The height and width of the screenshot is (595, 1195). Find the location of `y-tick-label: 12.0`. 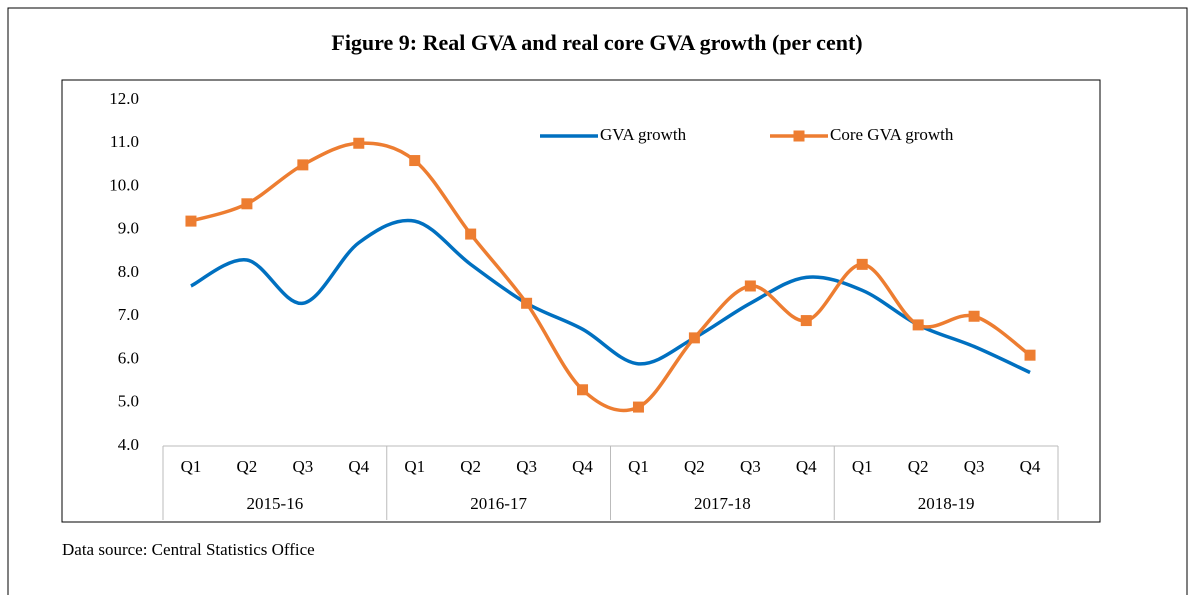

y-tick-label: 12.0 is located at coordinates (124, 98).